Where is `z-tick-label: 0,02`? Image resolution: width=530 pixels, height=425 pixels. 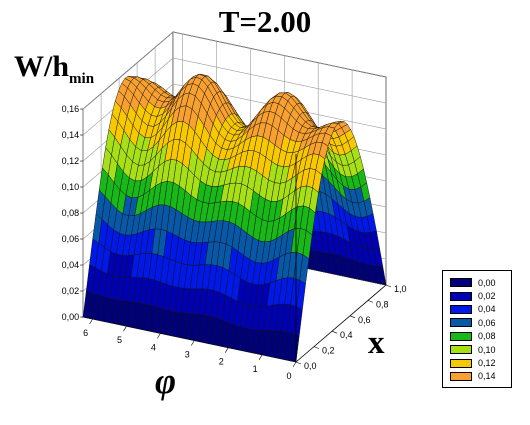
z-tick-label: 0,02 is located at coordinates (71, 291).